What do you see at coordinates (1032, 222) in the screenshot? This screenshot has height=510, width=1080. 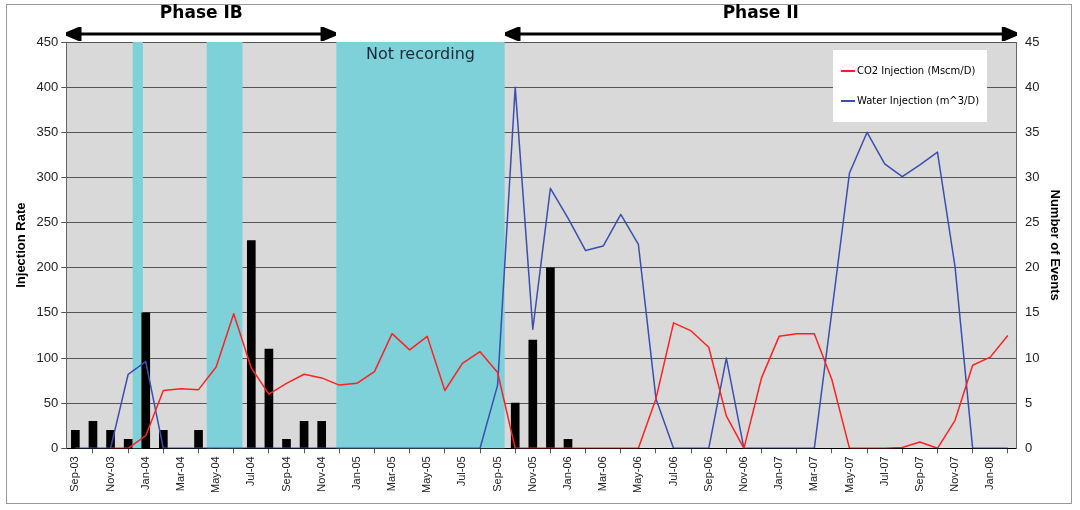 I see `y2-tick-label: 25` at bounding box center [1032, 222].